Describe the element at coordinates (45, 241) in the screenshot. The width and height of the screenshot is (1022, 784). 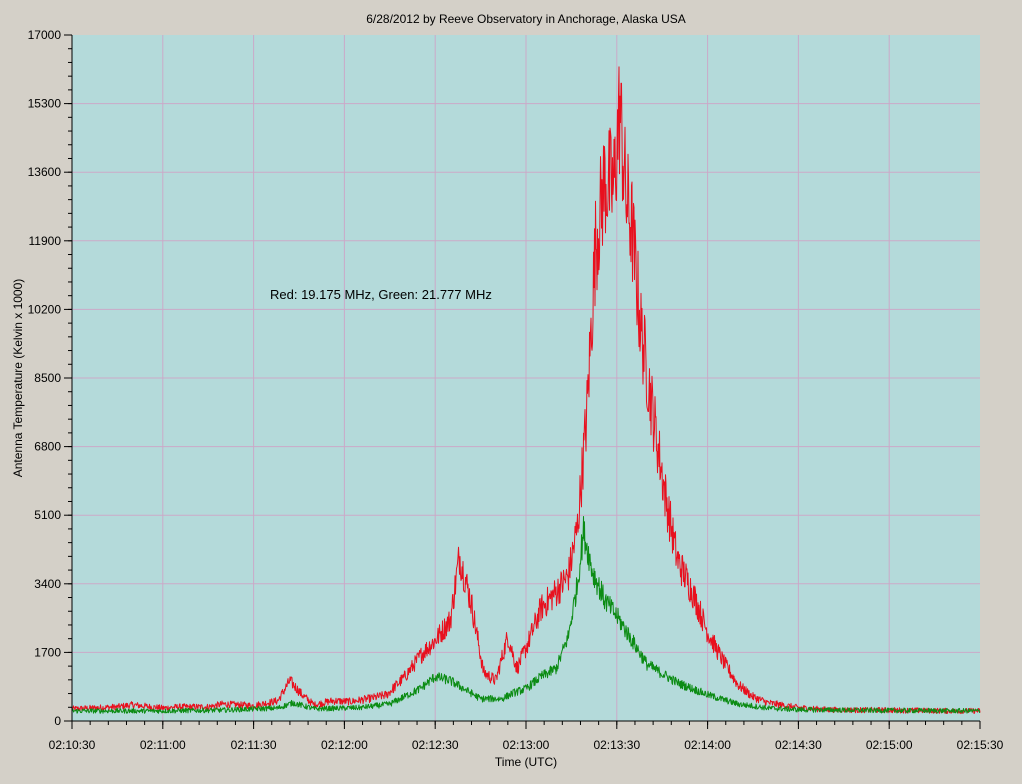
I see `y-tick-label: 11900` at that location.